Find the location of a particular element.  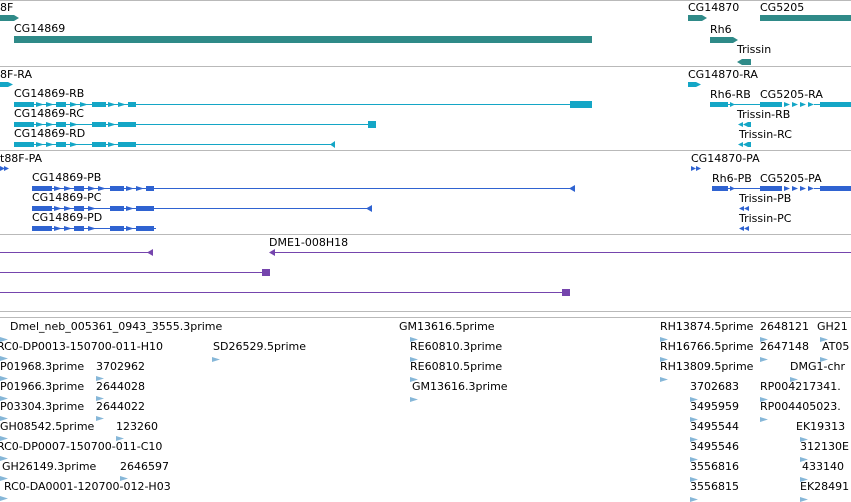

est-label: GM13616.3prime is located at coordinates (460, 386).